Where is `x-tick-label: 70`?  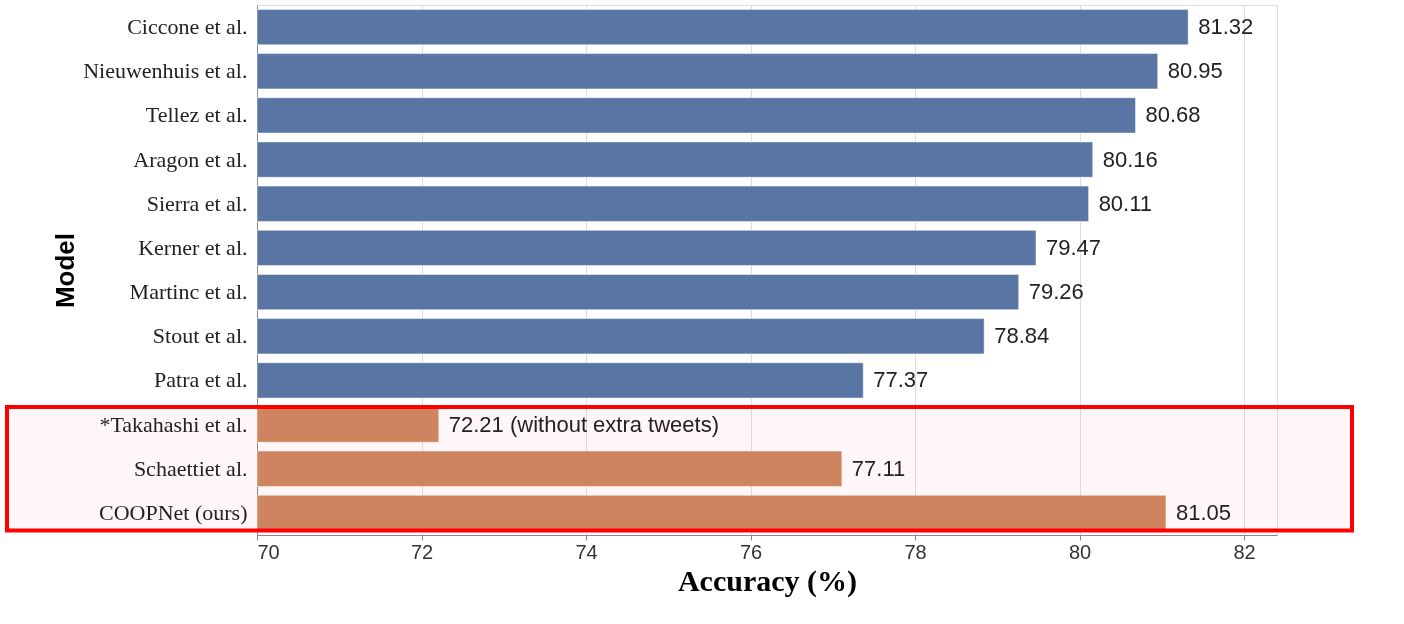 x-tick-label: 70 is located at coordinates (268, 551).